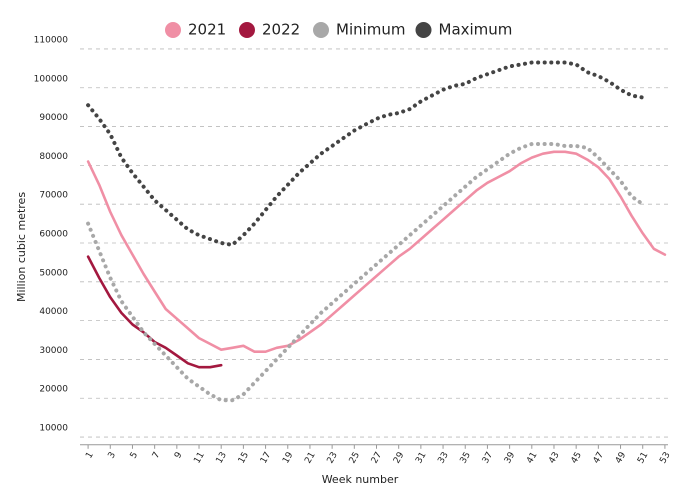 The image size is (681, 486). I want to click on x-tick-label: 25, so click(355, 458).